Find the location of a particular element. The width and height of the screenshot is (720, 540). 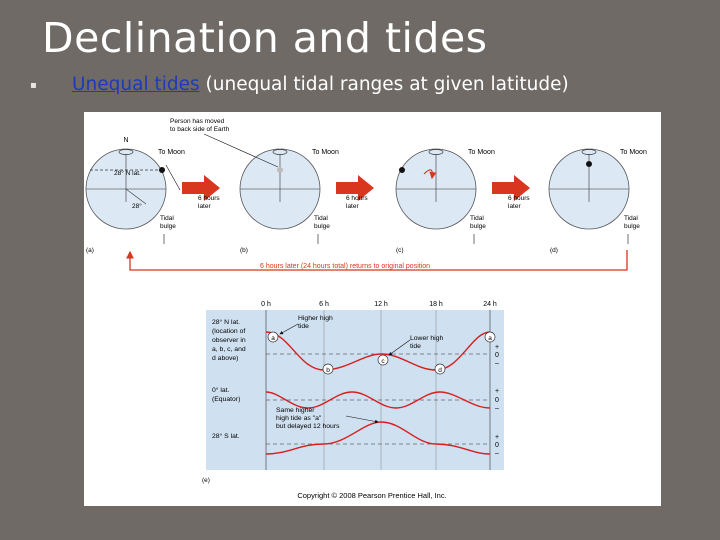

point-b-label: b is located at coordinates (328, 370).